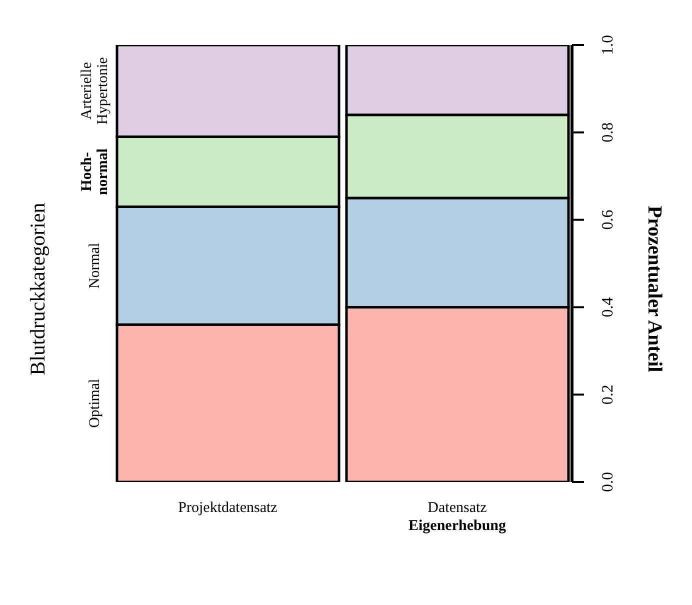 Image resolution: width=692 pixels, height=605 pixels. I want to click on y-tick-label: 0.4, so click(608, 307).